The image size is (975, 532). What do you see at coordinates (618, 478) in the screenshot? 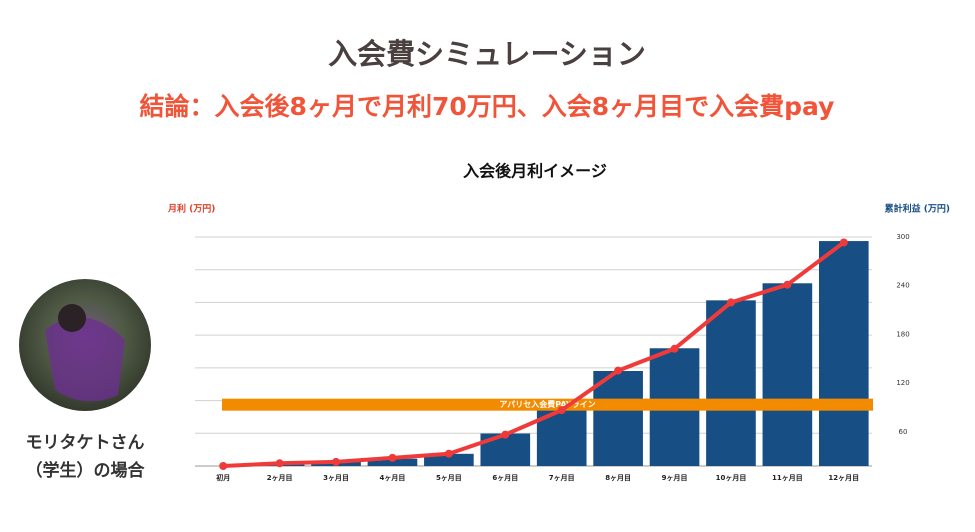
I see `x-tick-label: 8ヶ月目` at bounding box center [618, 478].